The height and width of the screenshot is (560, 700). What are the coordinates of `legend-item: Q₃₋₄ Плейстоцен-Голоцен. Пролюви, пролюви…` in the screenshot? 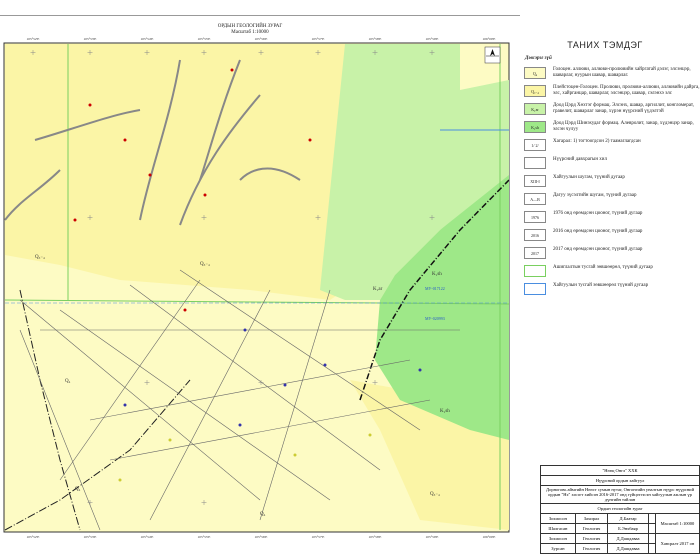 It's located at (610, 91).